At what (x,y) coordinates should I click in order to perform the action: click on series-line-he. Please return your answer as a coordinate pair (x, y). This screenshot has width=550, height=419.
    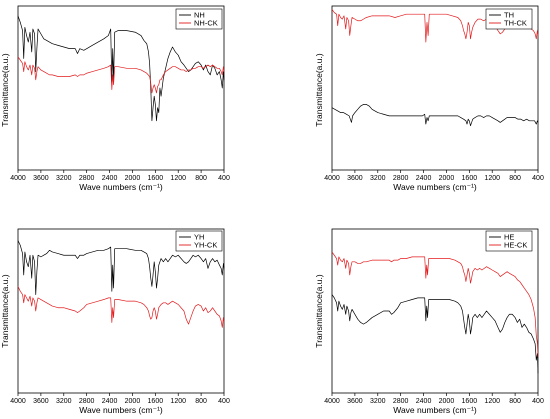
    Looking at the image, I should click on (435, 334).